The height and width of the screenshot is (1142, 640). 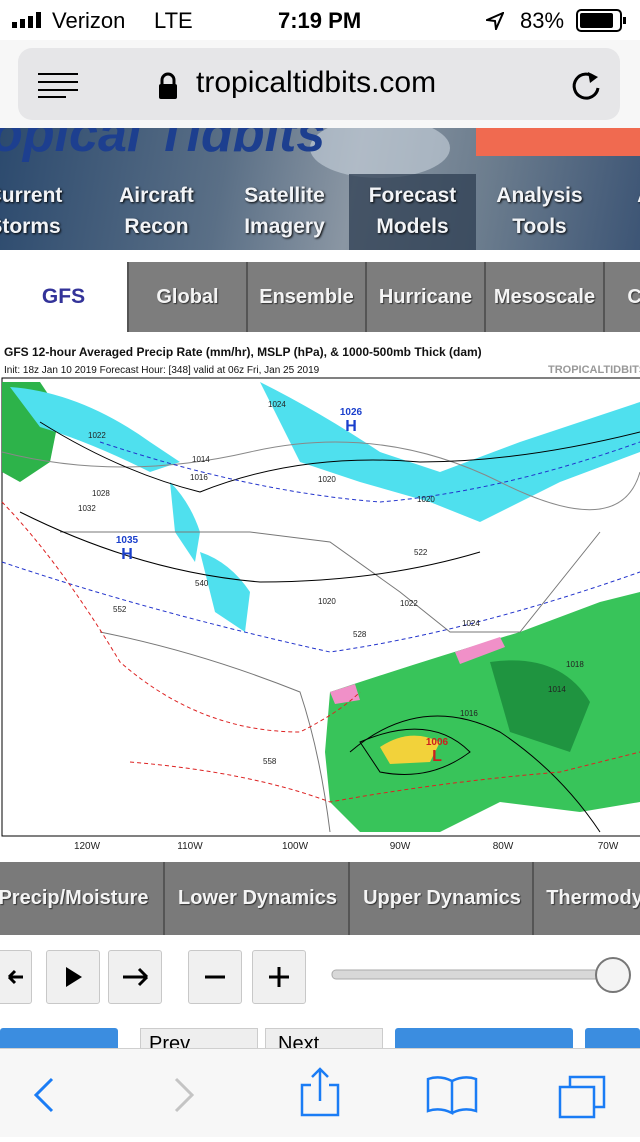 I want to click on nav-active-bg, so click(x=412, y=212).